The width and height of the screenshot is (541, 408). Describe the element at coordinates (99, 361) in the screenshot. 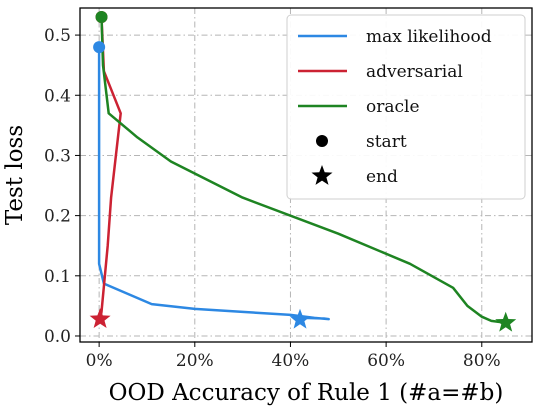

I see `x-tick-label: 0%` at that location.